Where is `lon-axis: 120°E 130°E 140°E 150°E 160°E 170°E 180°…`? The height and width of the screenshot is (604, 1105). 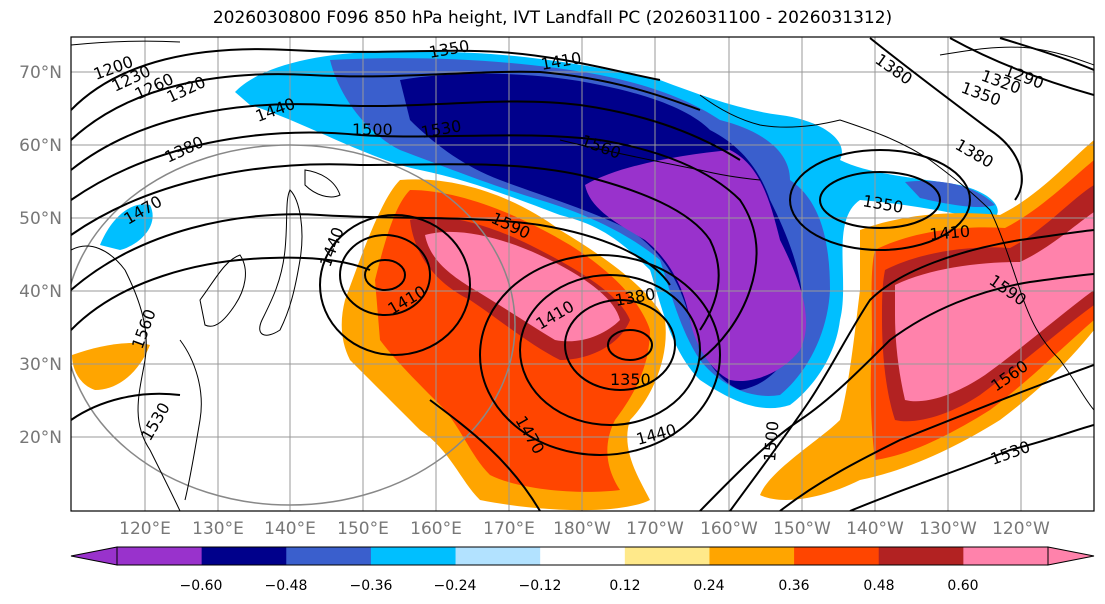
lon-axis: 120°E 130°E 140°E 150°E 160°E 170°E 180°… is located at coordinates (584, 529).